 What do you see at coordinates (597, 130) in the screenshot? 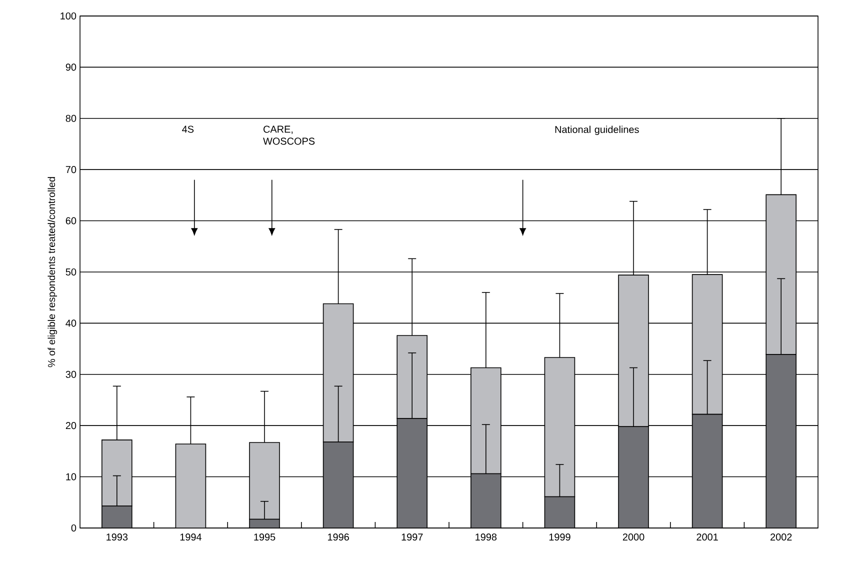
I see `annotation: National guidelines` at bounding box center [597, 130].